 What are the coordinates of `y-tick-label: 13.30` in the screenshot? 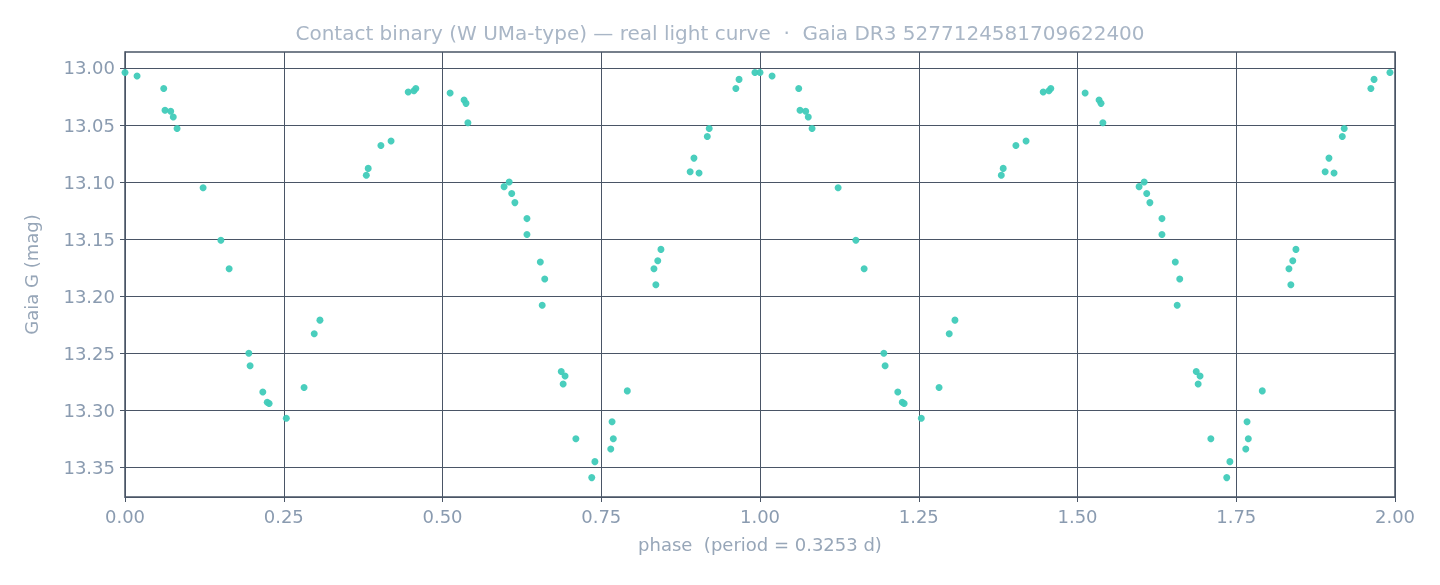 It's located at (89, 410).